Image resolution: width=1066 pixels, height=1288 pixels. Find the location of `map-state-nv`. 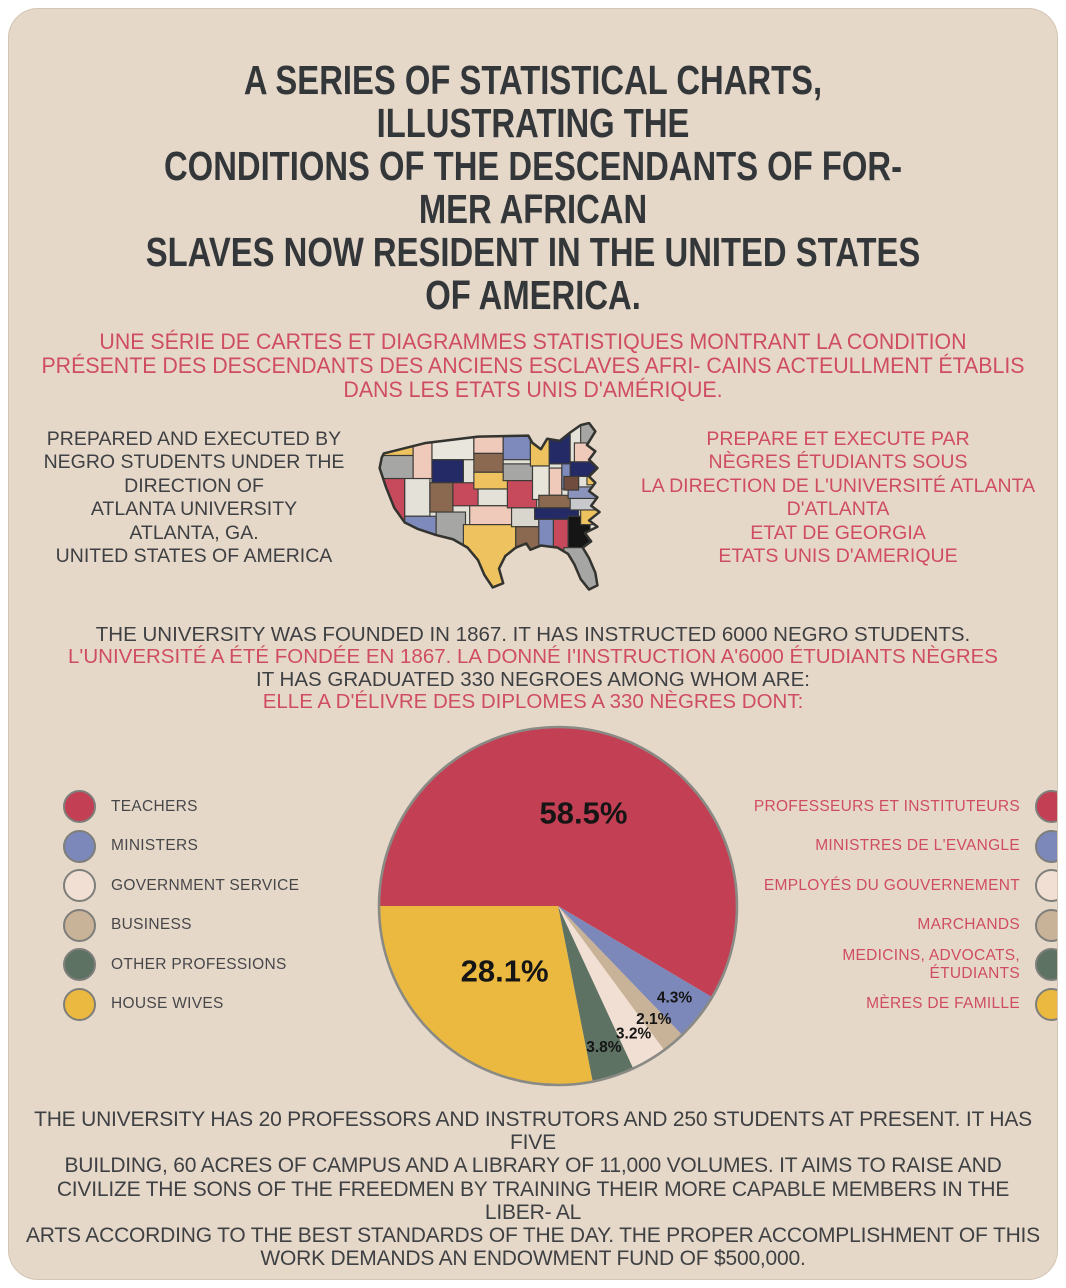

map-state-nv is located at coordinates (417, 497).